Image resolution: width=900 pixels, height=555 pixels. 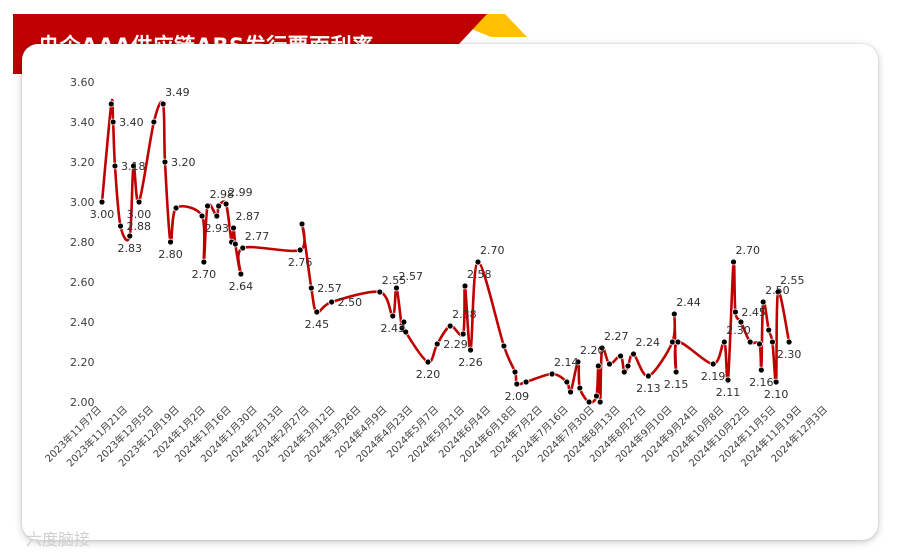 What do you see at coordinates (82, 162) in the screenshot?
I see `y-tick-label: 3.20` at bounding box center [82, 162].